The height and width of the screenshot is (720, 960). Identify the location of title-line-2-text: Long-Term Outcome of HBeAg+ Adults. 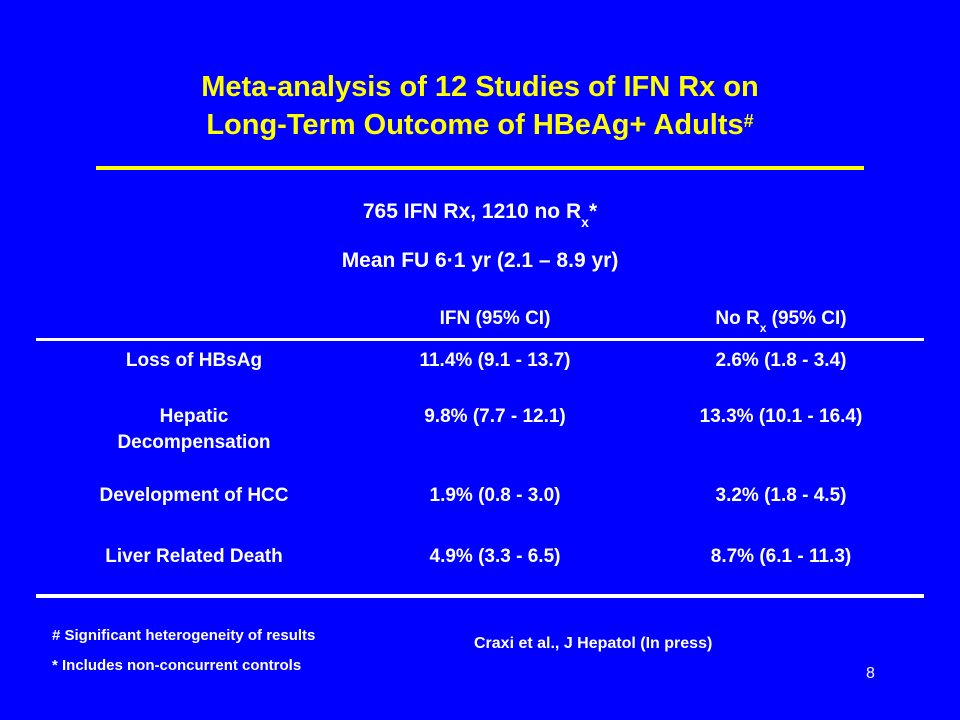
(475, 125).